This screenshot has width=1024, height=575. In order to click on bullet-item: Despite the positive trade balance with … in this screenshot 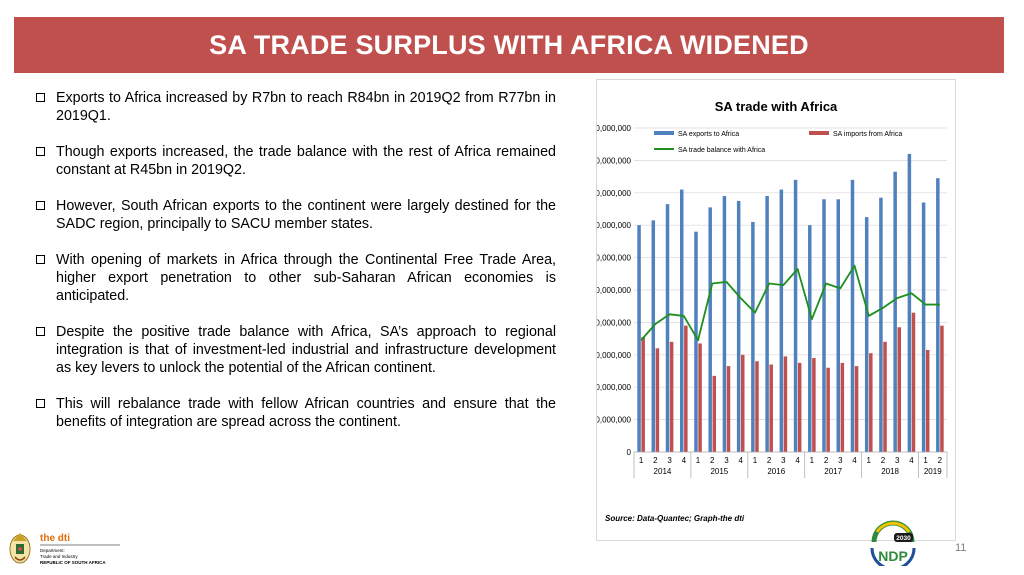, I will do `click(295, 350)`.